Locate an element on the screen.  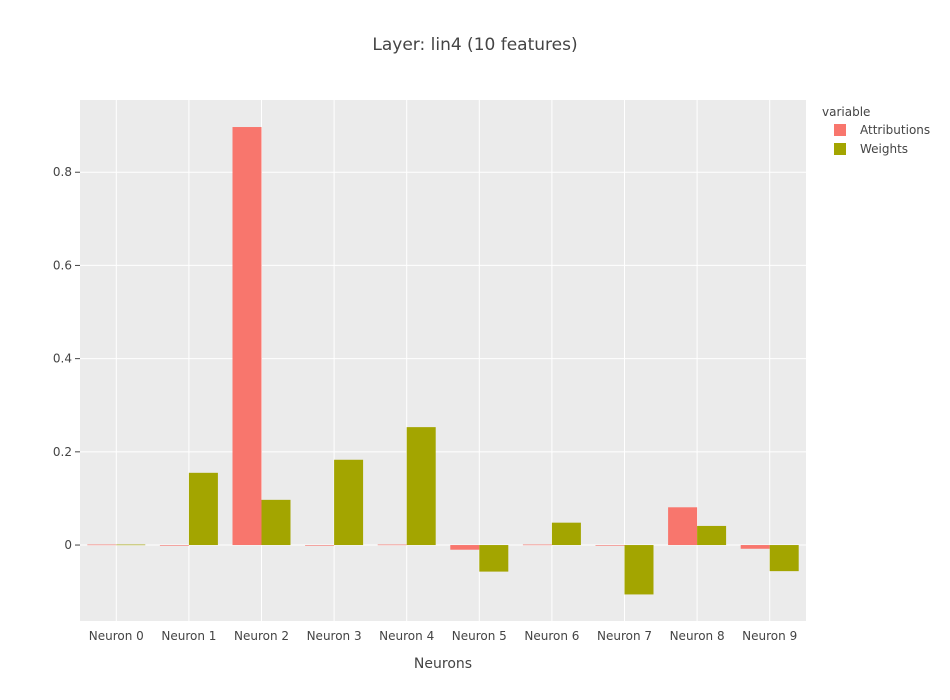
legend-label: Weights is located at coordinates (884, 149).